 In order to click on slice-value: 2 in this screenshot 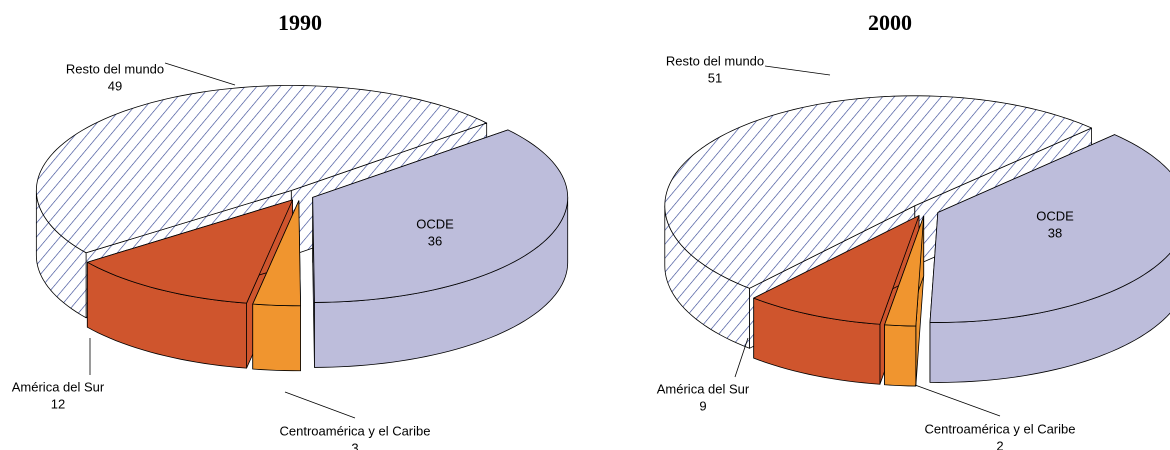, I will do `click(999, 444)`.